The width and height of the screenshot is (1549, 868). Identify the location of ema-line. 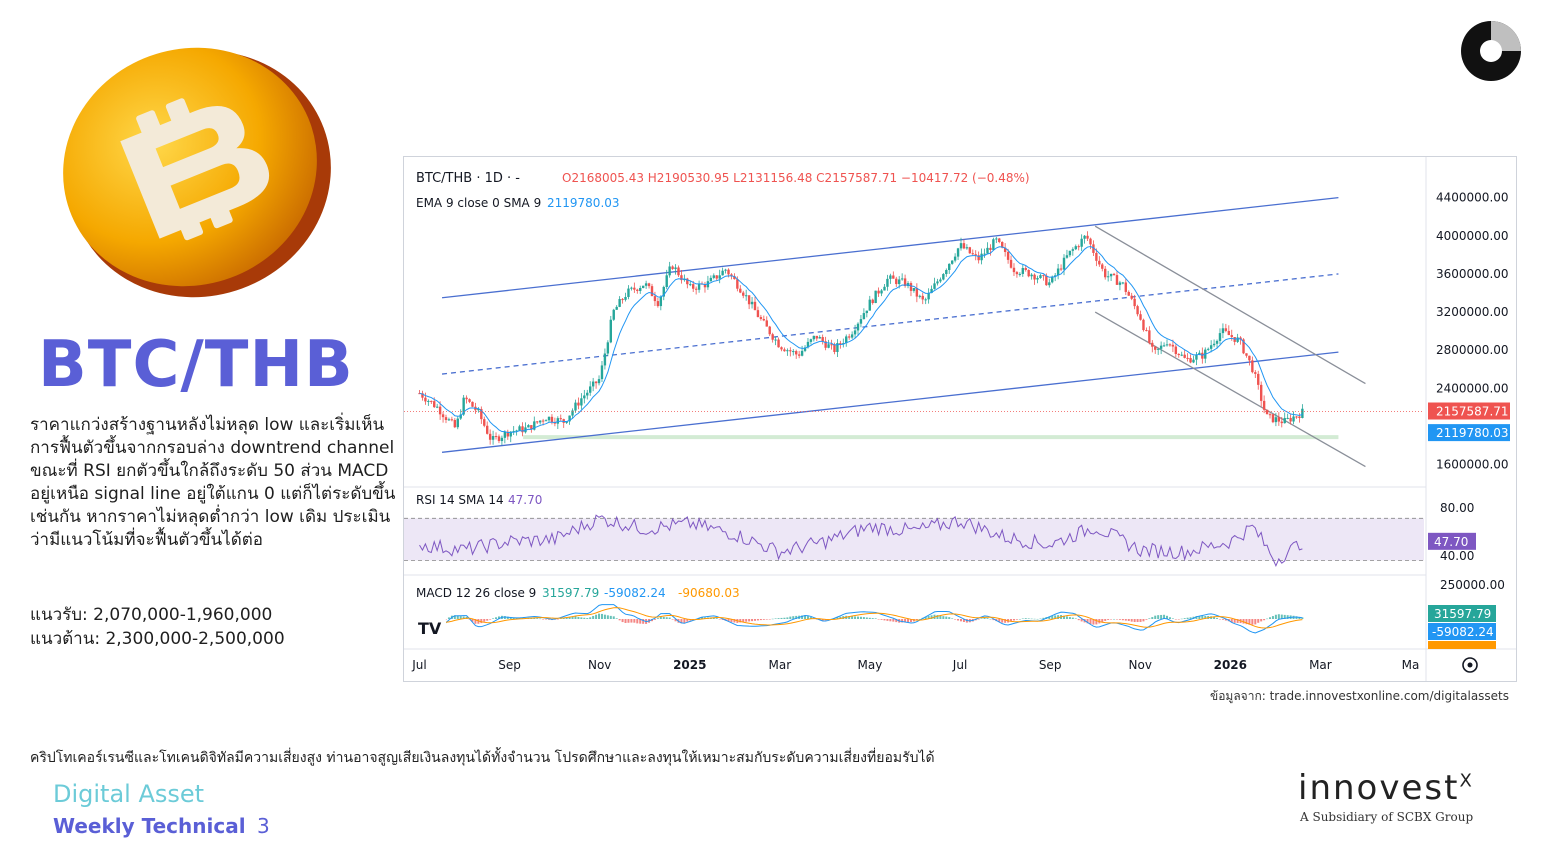
(861, 339).